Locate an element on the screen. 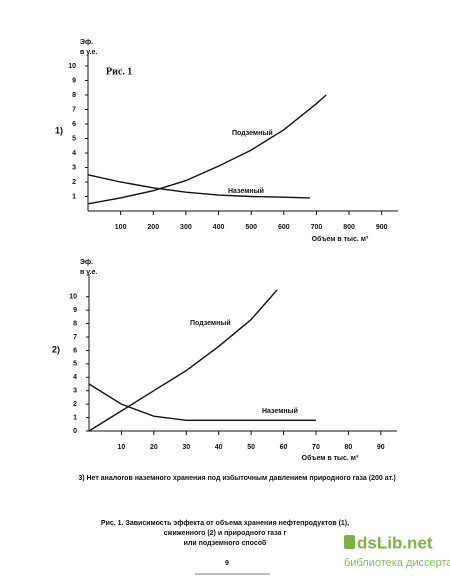  caption-line: сжиженного (2) и природного газа г is located at coordinates (225, 533).